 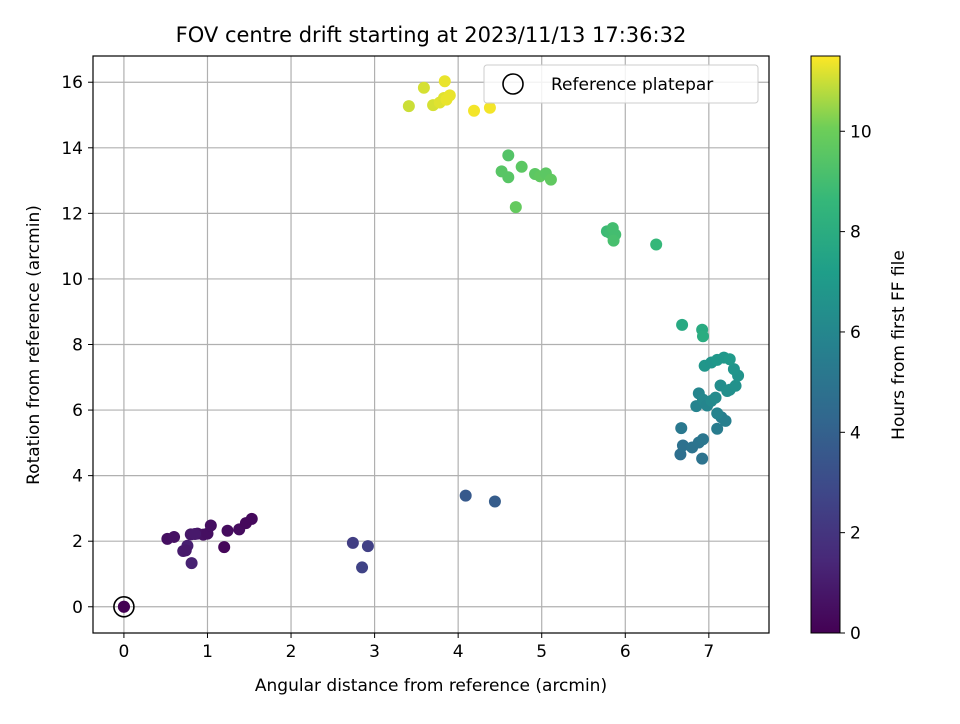 I want to click on y-tick-label: 4, so click(x=77, y=477).